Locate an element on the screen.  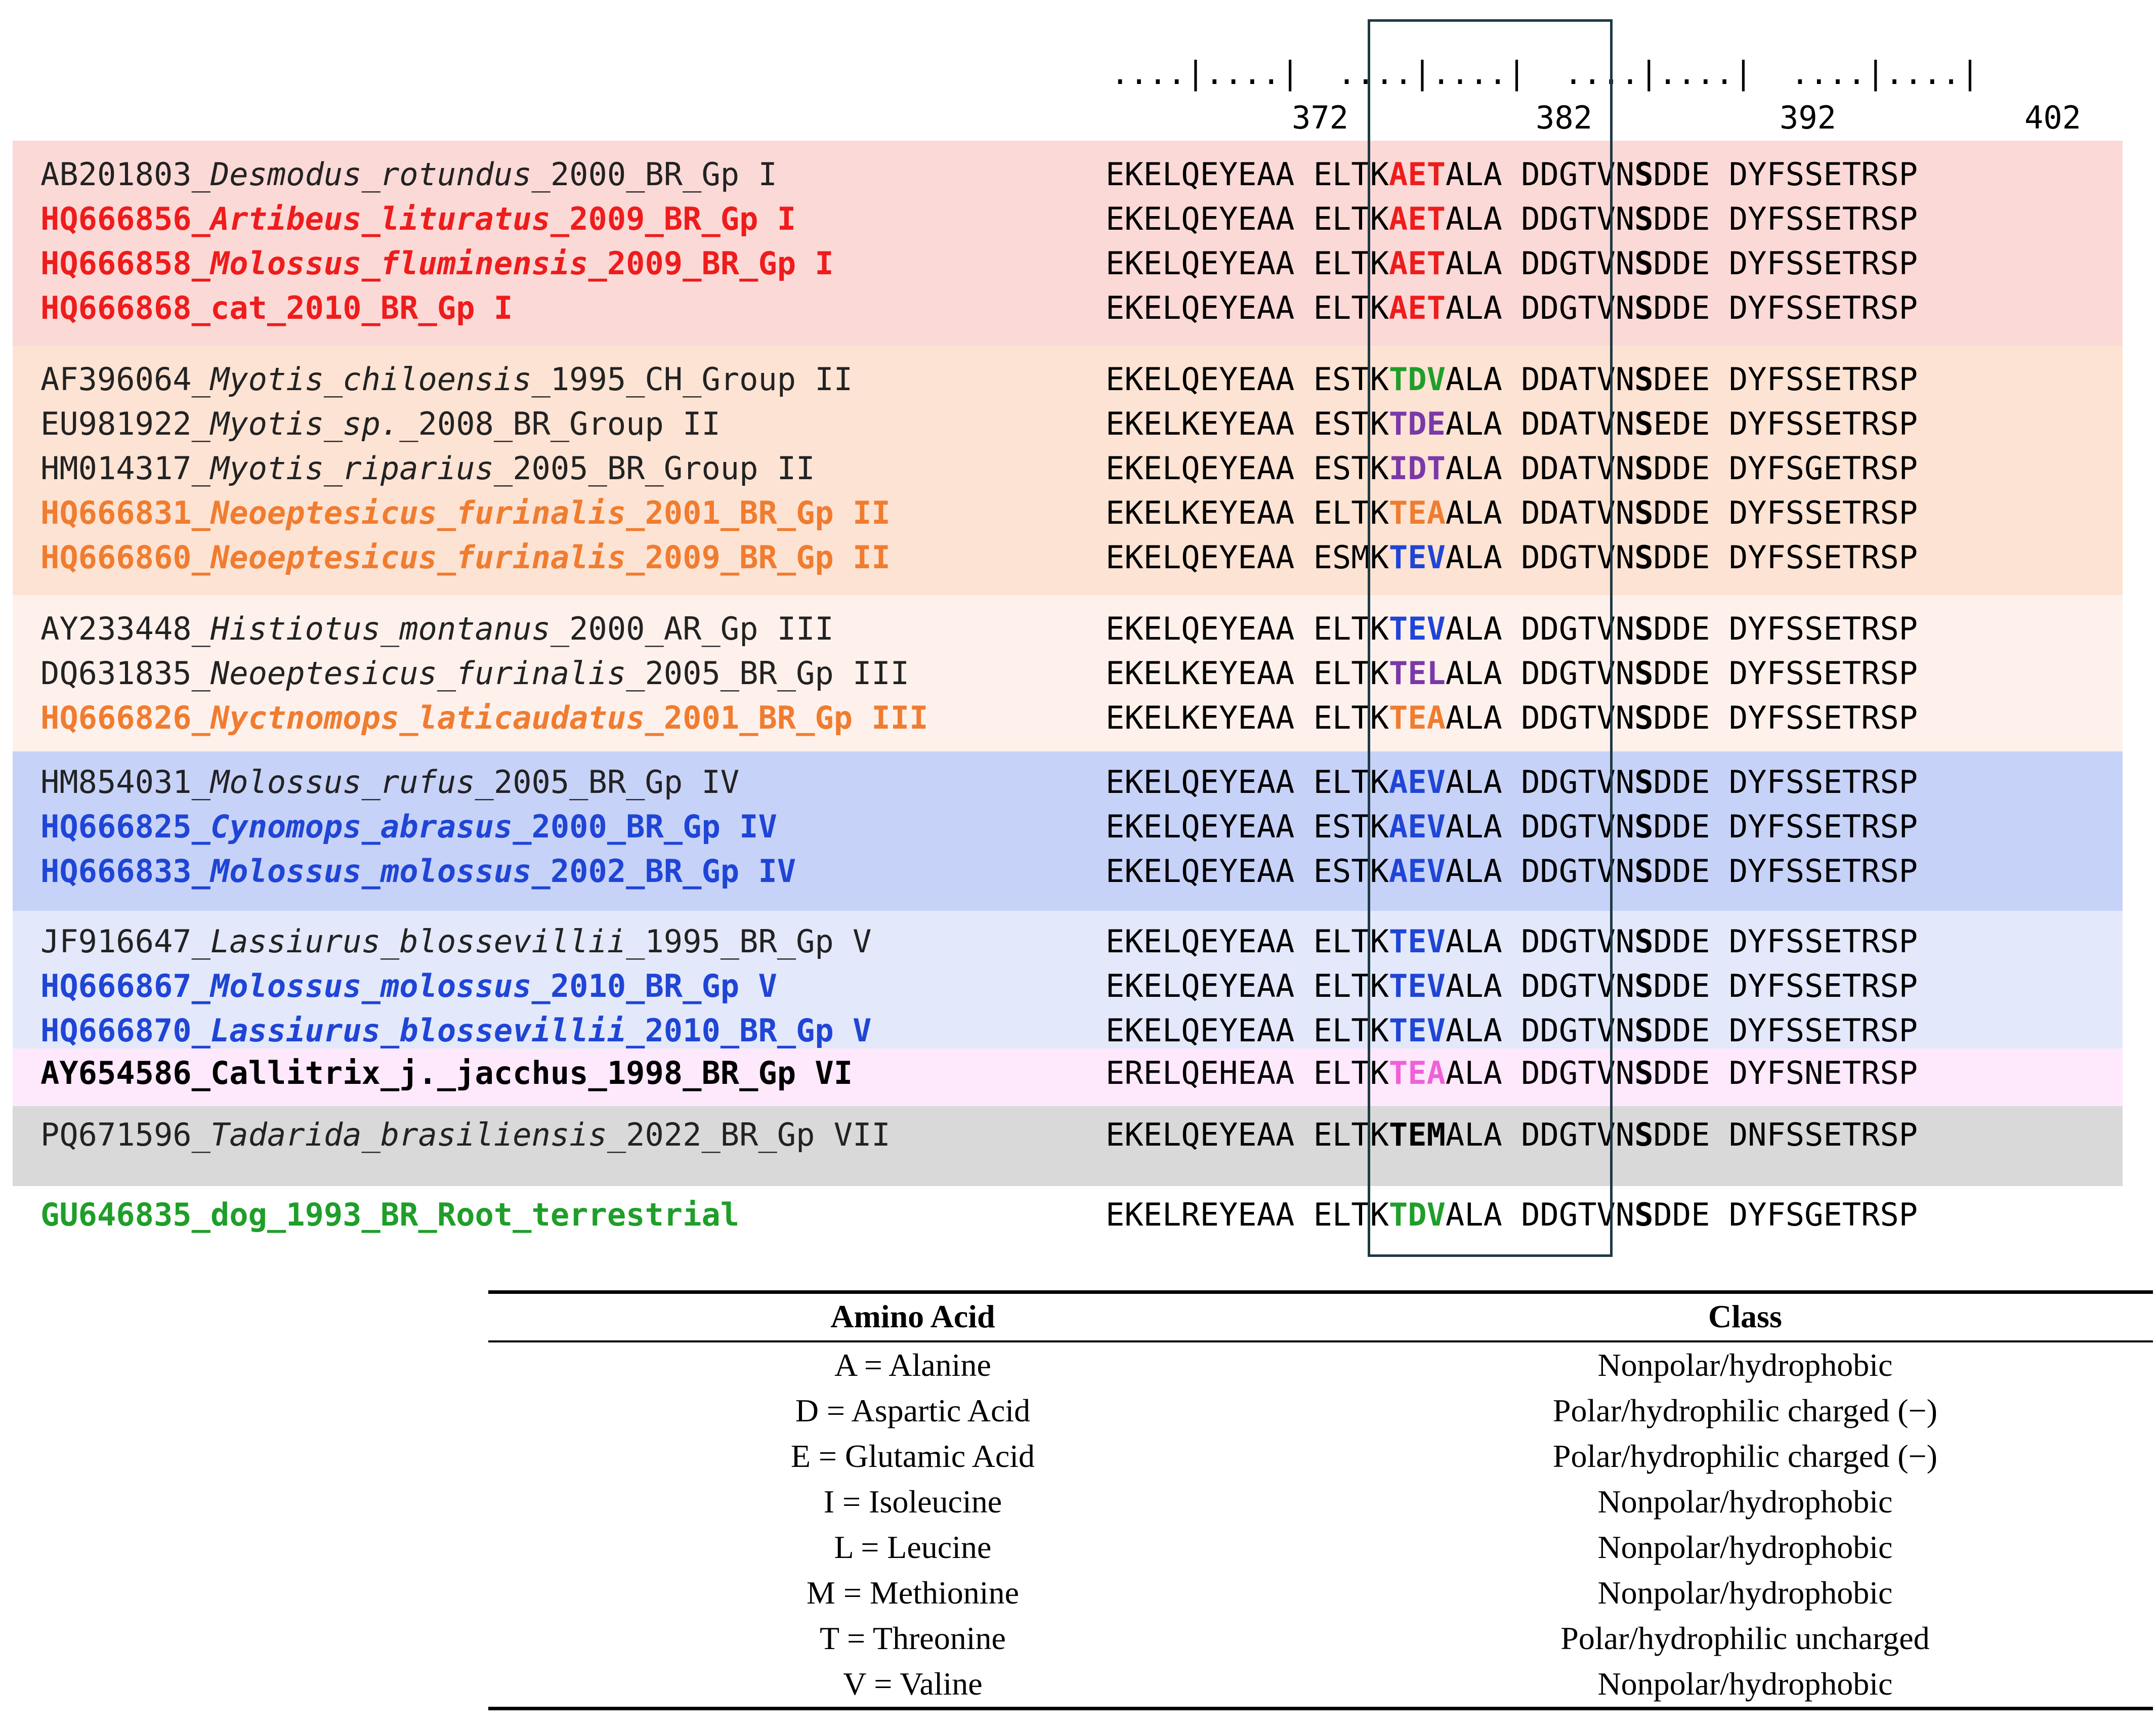
strain-suffix-text: _2000_BR_Gp IV is located at coordinates (645, 826).